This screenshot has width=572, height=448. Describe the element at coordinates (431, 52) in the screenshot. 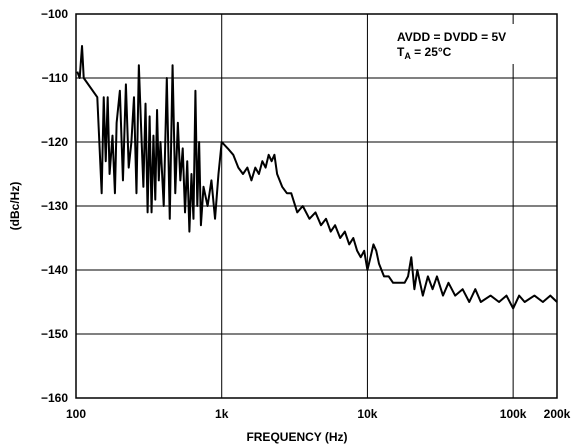

I see `annotation-part: = 25°C` at that location.